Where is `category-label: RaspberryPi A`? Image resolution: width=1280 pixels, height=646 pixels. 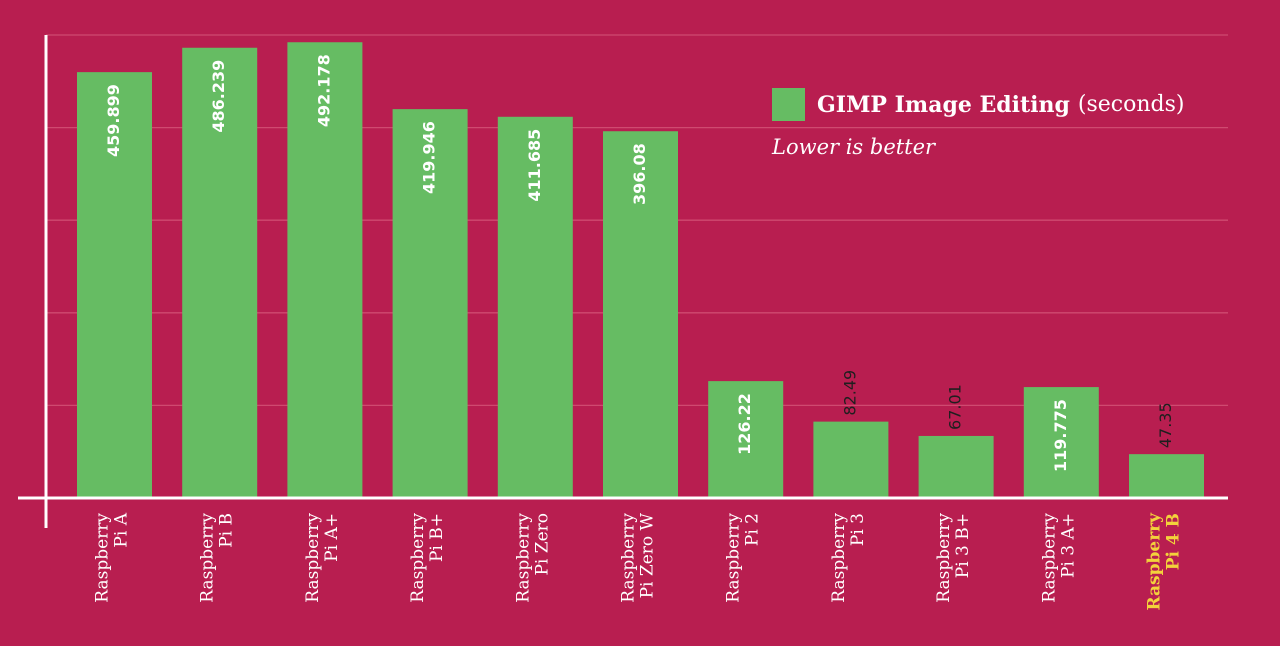
category-label: RaspberryPi A is located at coordinates (112, 557).